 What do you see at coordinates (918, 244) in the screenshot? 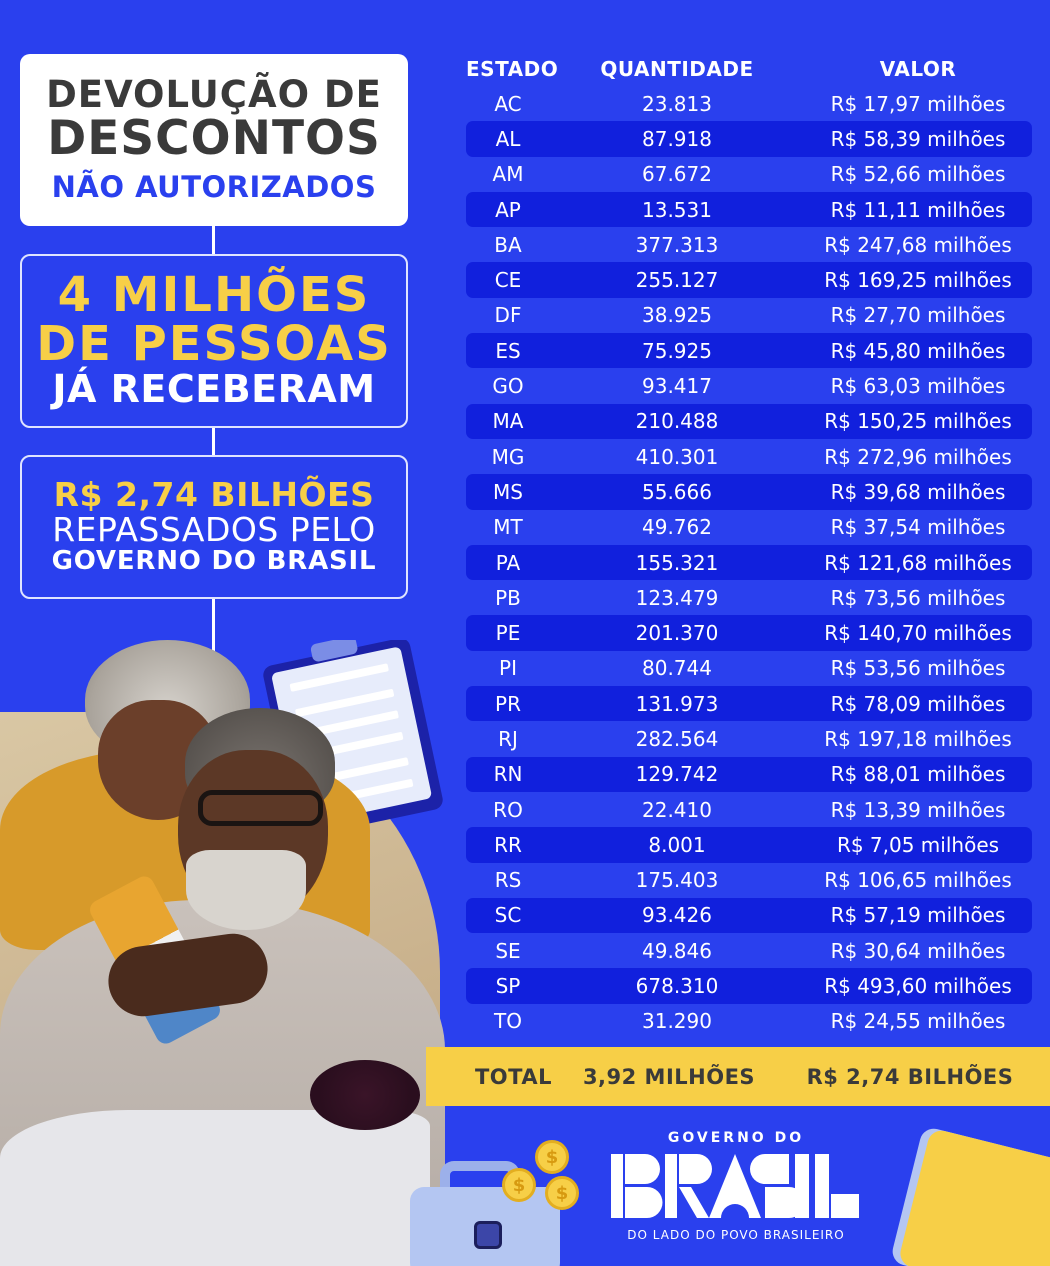
I see `value-cell: R$ 247,68 milhões` at bounding box center [918, 244].